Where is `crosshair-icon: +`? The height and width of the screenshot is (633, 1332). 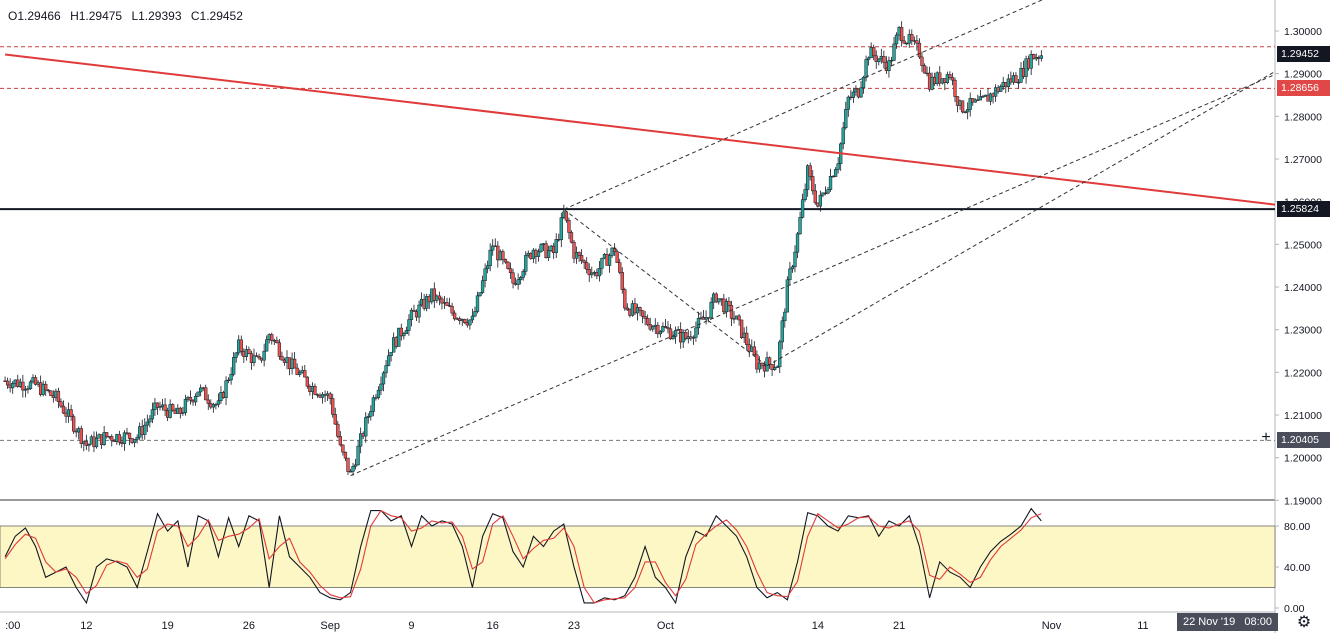
crosshair-icon: + is located at coordinates (1266, 437).